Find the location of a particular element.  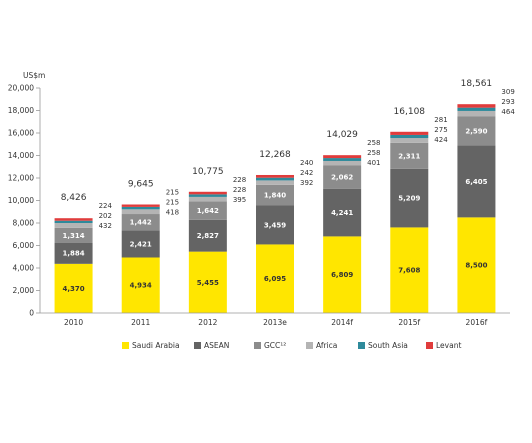

africa-value-label: 424 is located at coordinates (441, 140).